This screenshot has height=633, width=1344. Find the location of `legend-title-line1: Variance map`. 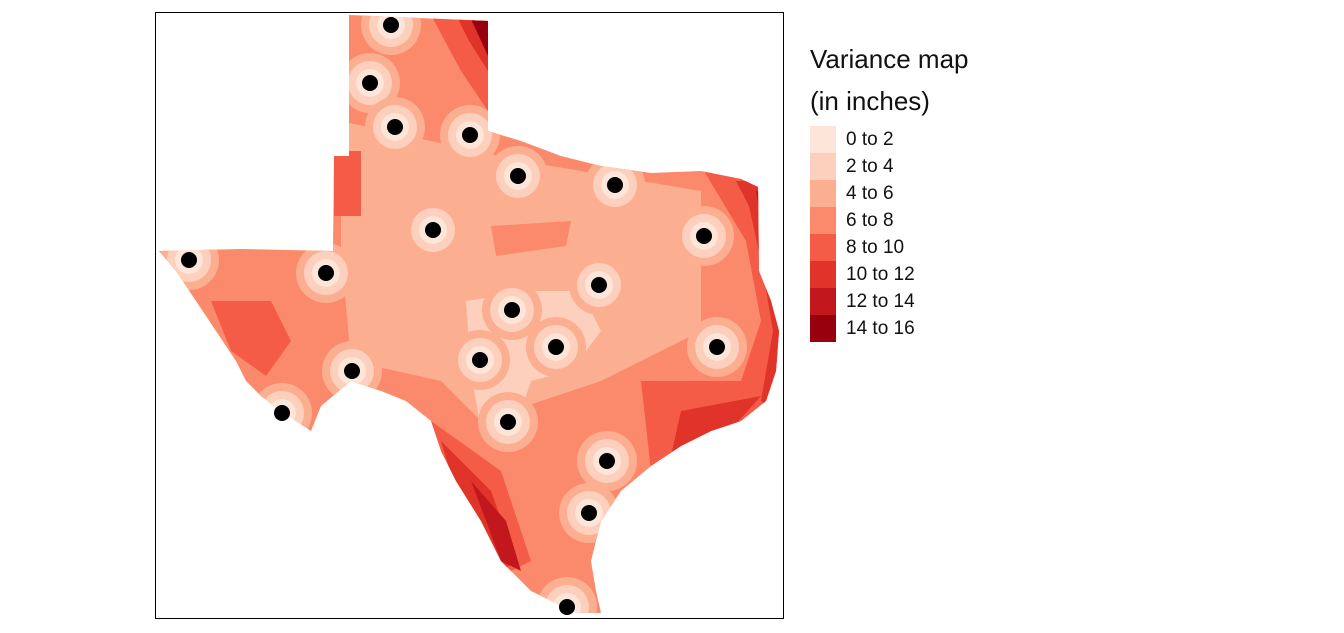

legend-title-line1: Variance map is located at coordinates (889, 59).